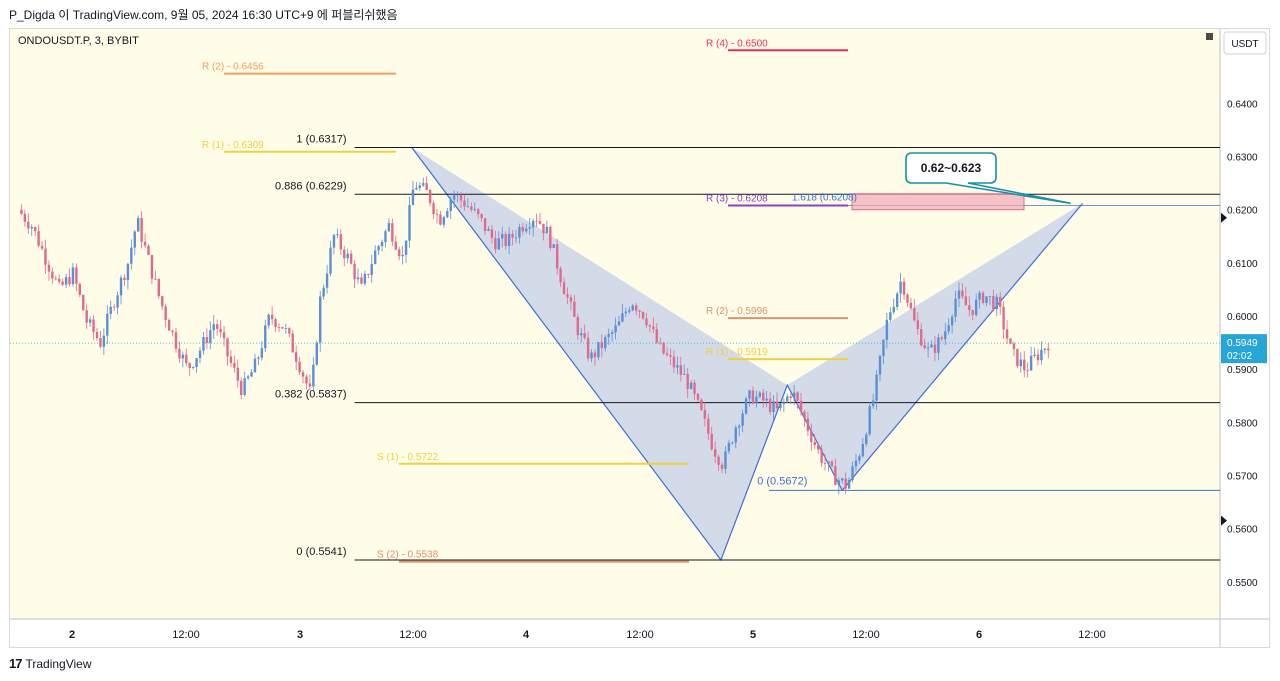  Describe the element at coordinates (938, 202) in the screenshot. I see `target-zone` at that location.